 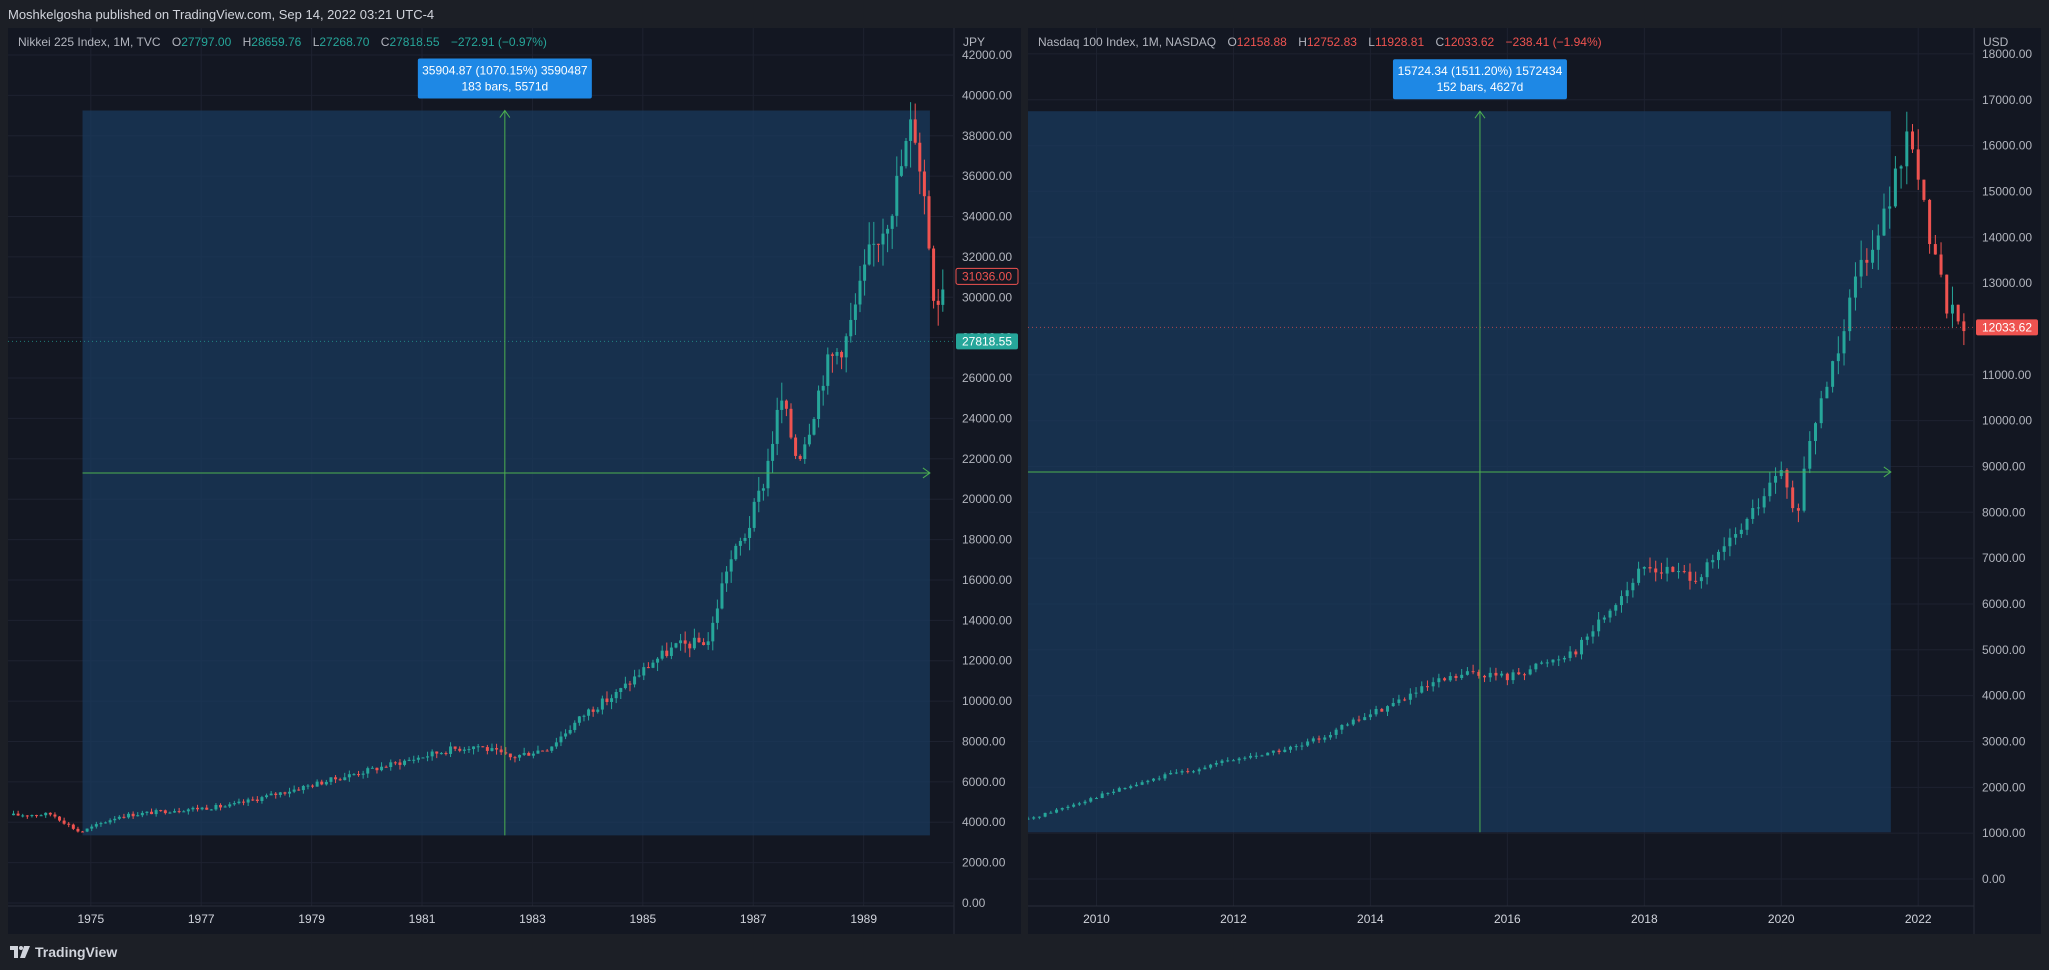 I want to click on time-axis: 2010 2012 2014 2016 2018 2020 2022, so click(x=1507, y=919).